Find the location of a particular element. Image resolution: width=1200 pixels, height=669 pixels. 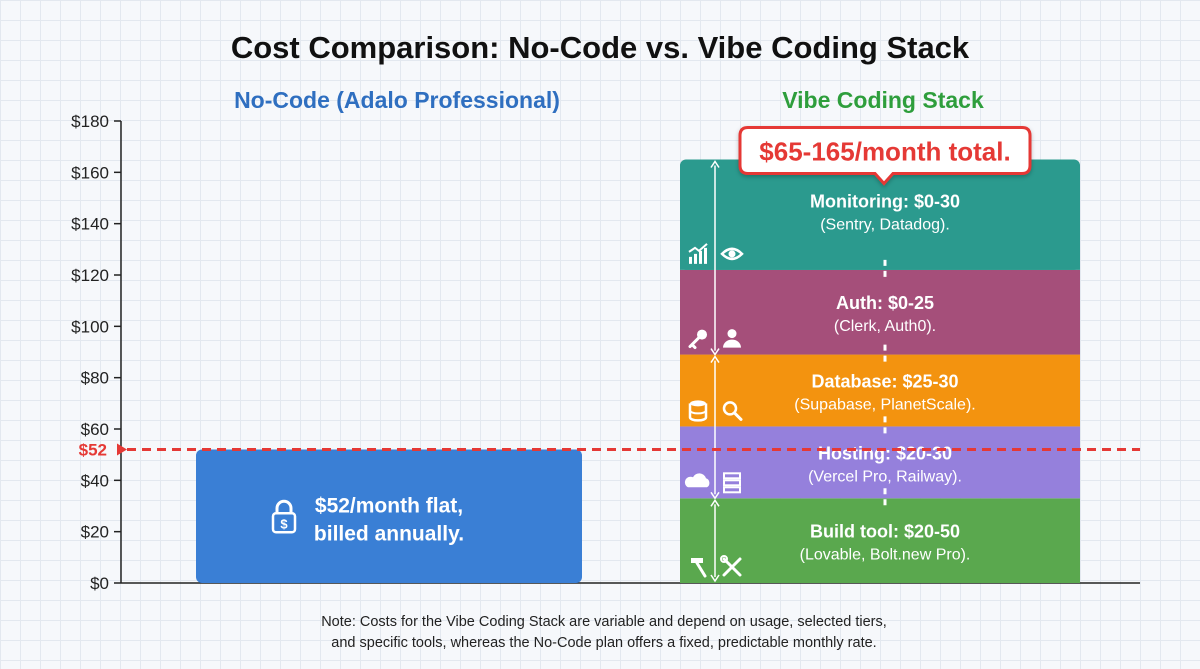

segment-label-database: Database: $25-30 is located at coordinates (884, 382).